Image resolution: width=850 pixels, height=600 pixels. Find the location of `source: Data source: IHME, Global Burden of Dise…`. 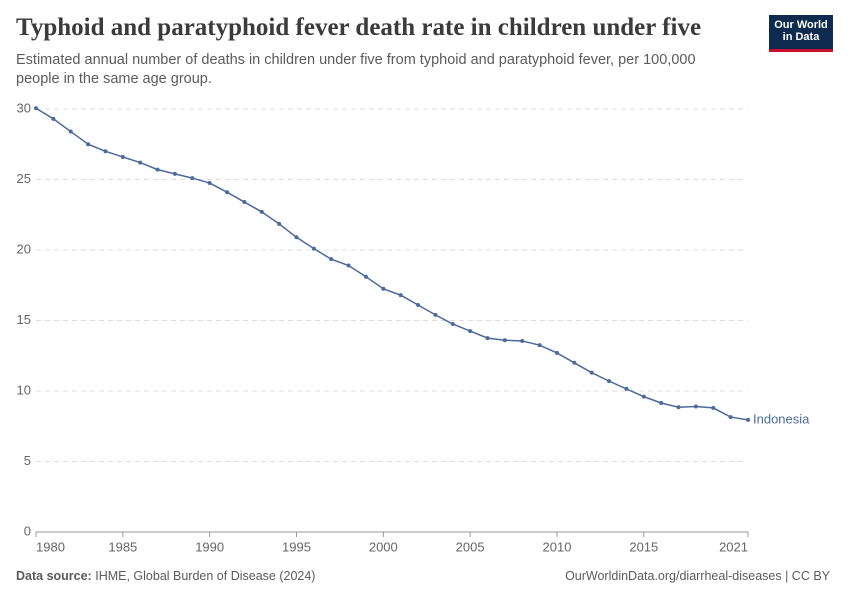

source: Data source: IHME, Global Burden of Dise… is located at coordinates (165, 576).